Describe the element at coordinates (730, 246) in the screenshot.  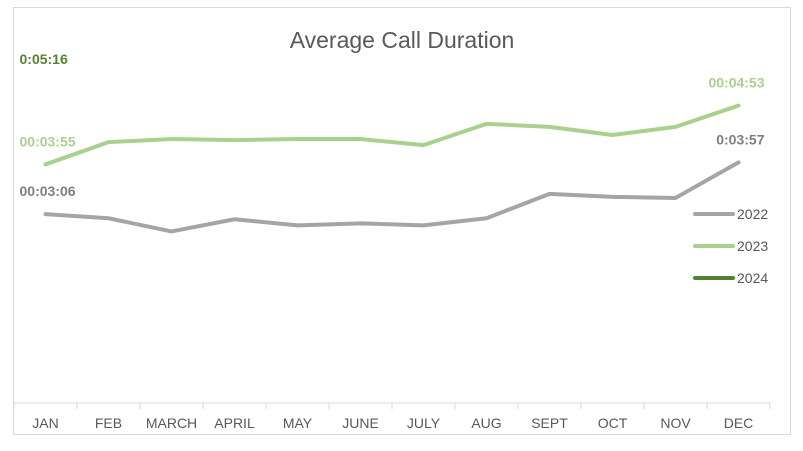
I see `legend: 2022 2023 2024` at that location.